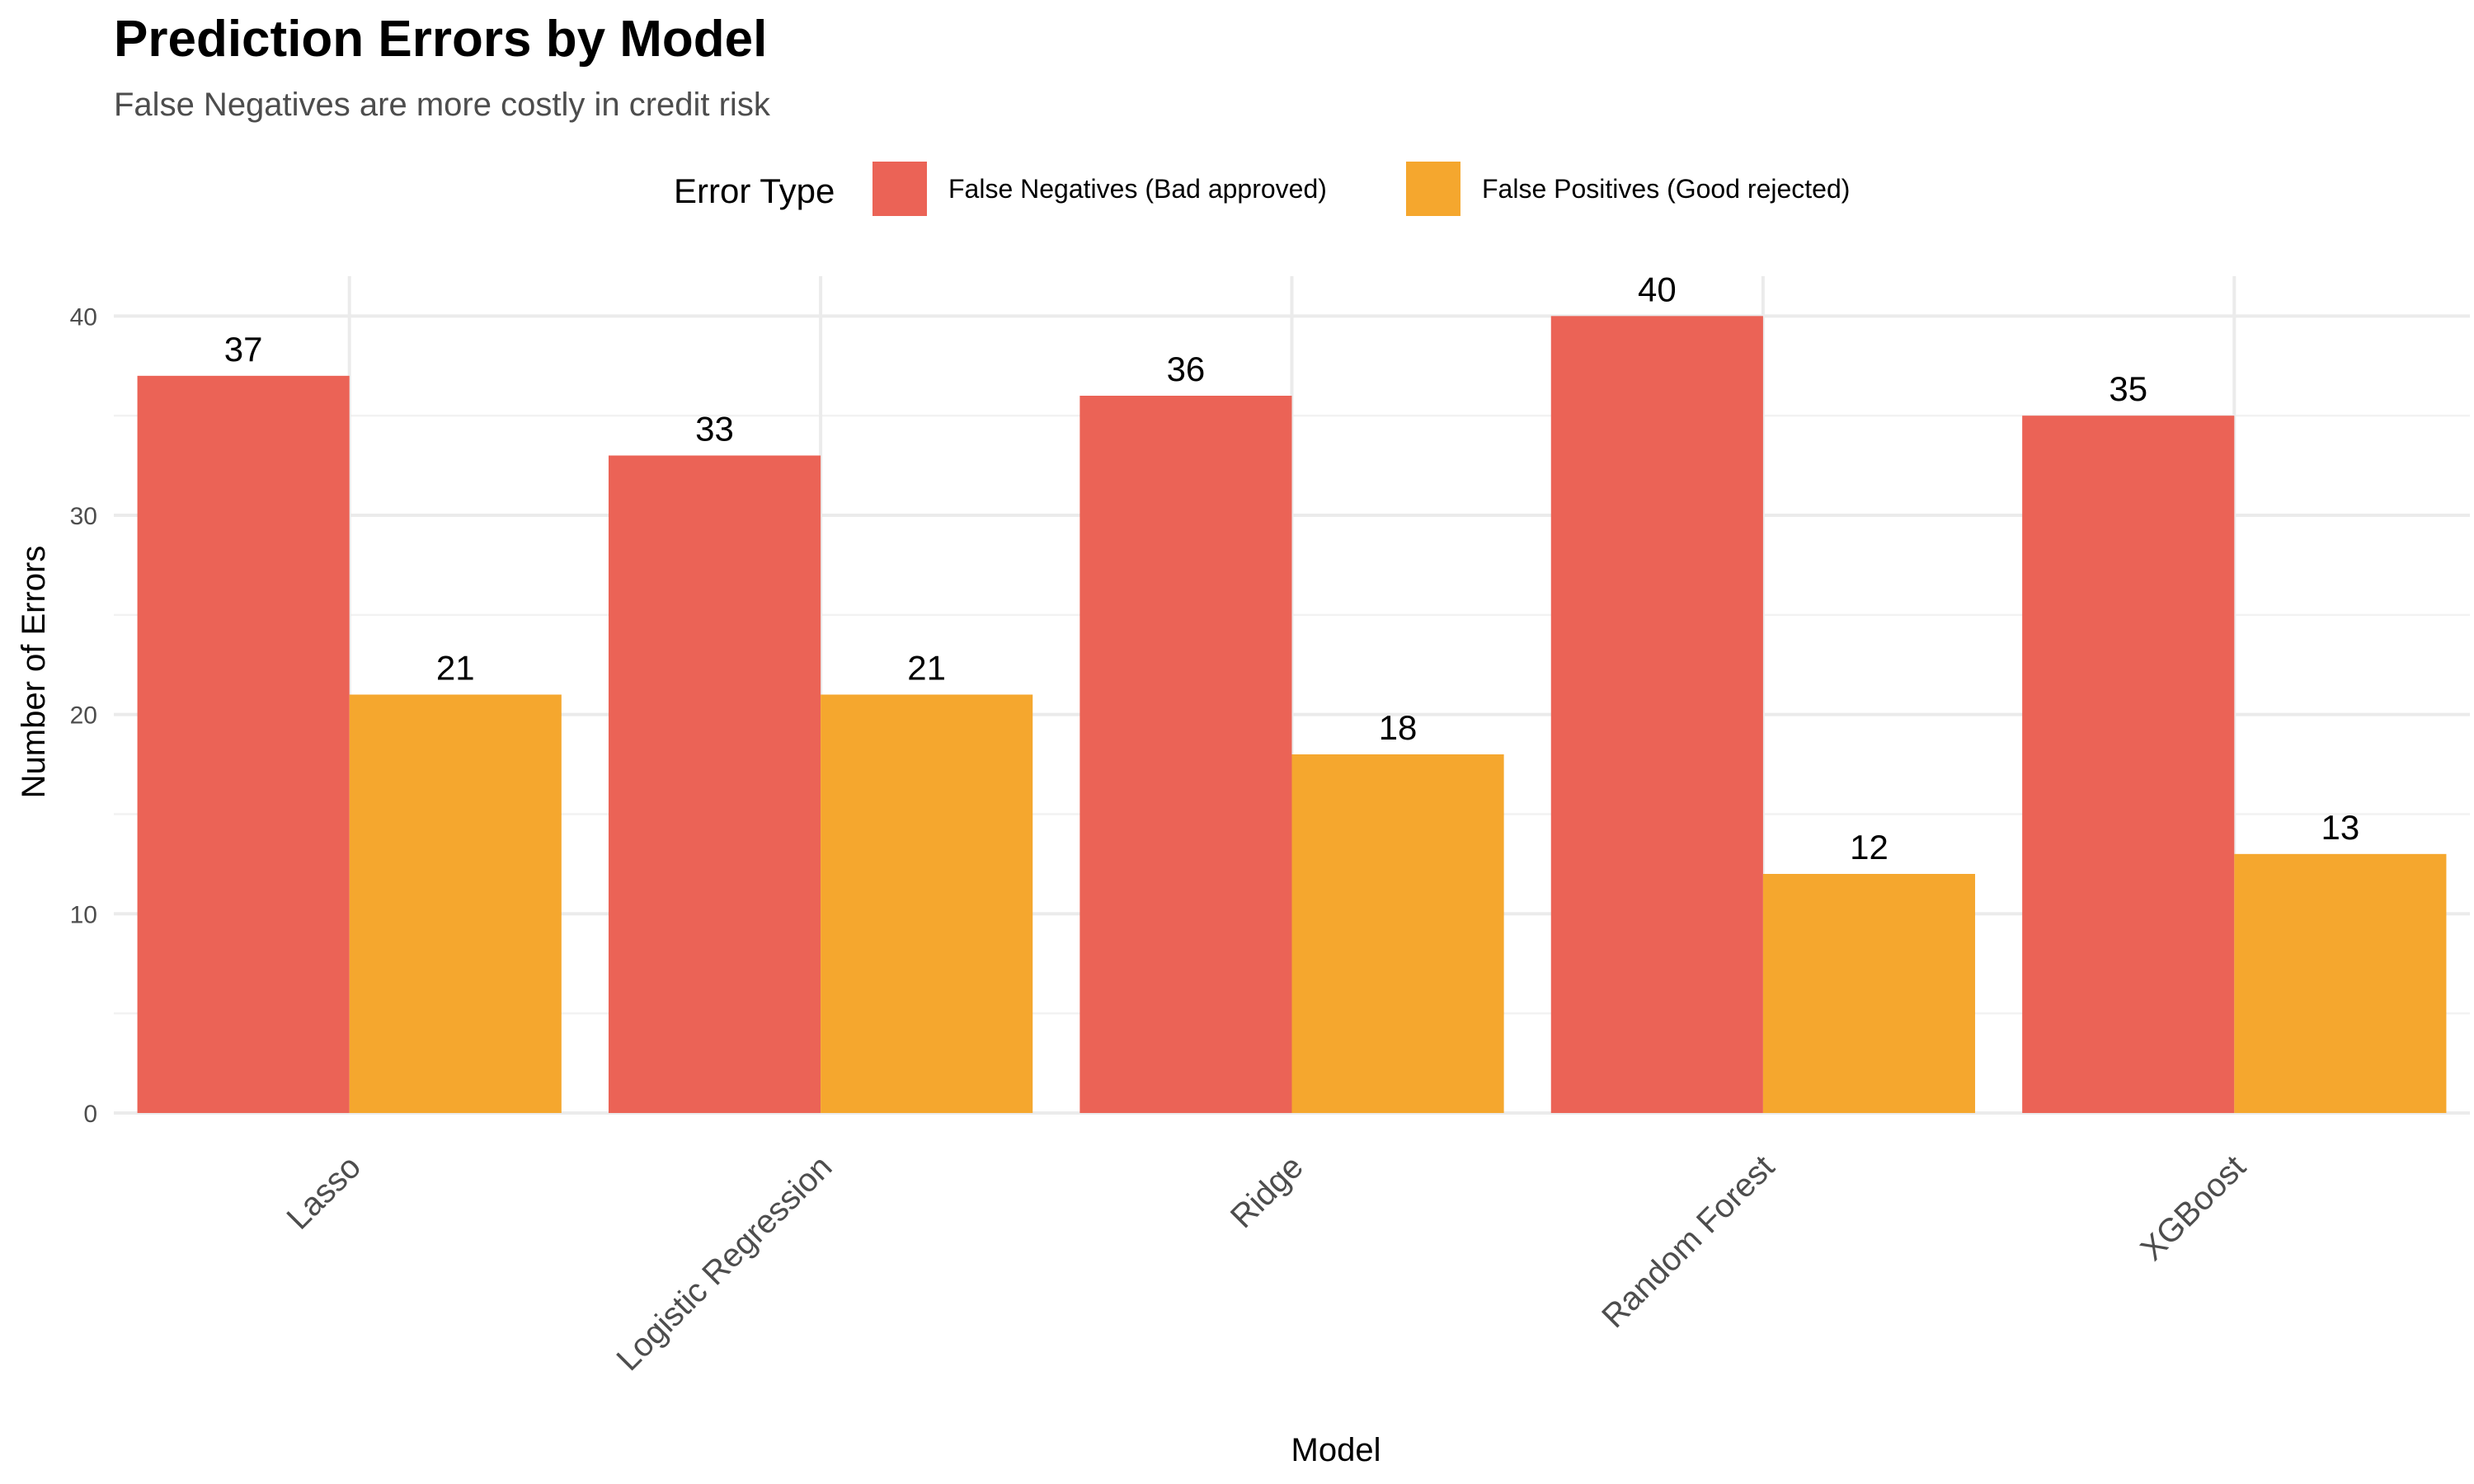 This screenshot has height=1484, width=2474. Describe the element at coordinates (754, 190) in the screenshot. I see `legend-title: Error Type` at that location.